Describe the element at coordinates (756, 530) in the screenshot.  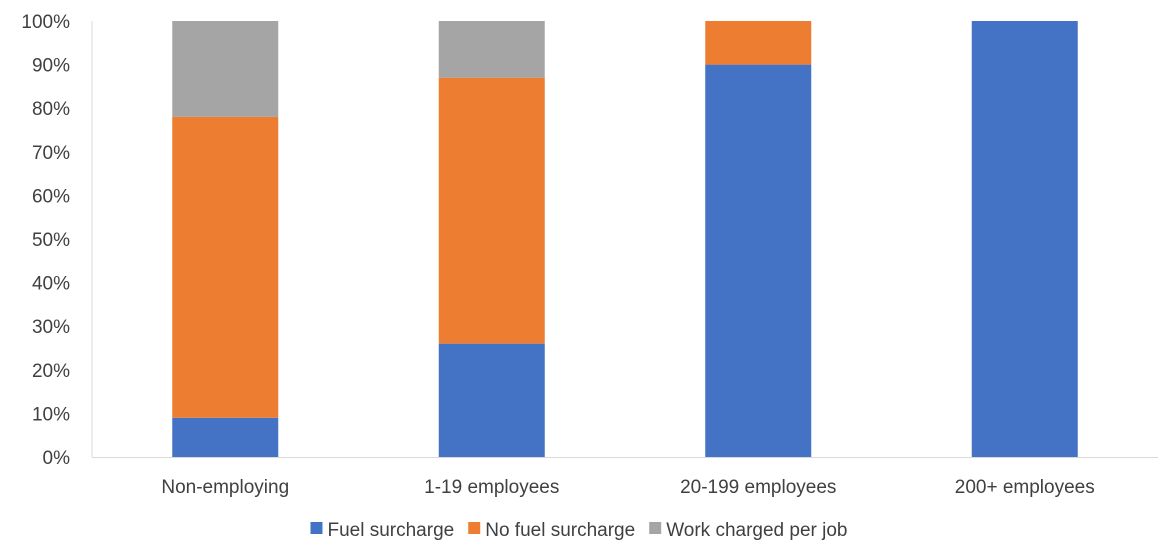
I see `legend-label: Work charged per job` at that location.